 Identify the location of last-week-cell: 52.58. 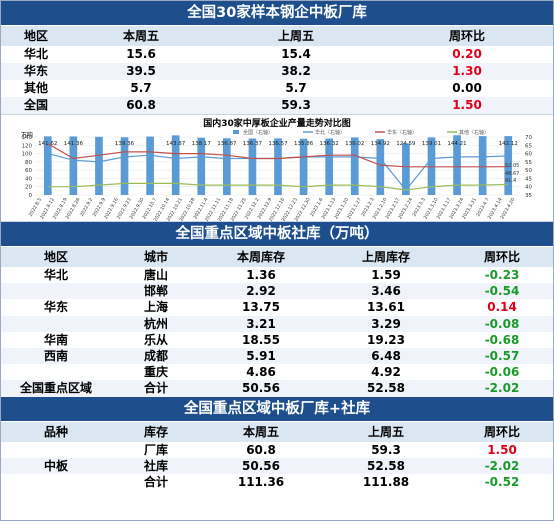
(386, 465).